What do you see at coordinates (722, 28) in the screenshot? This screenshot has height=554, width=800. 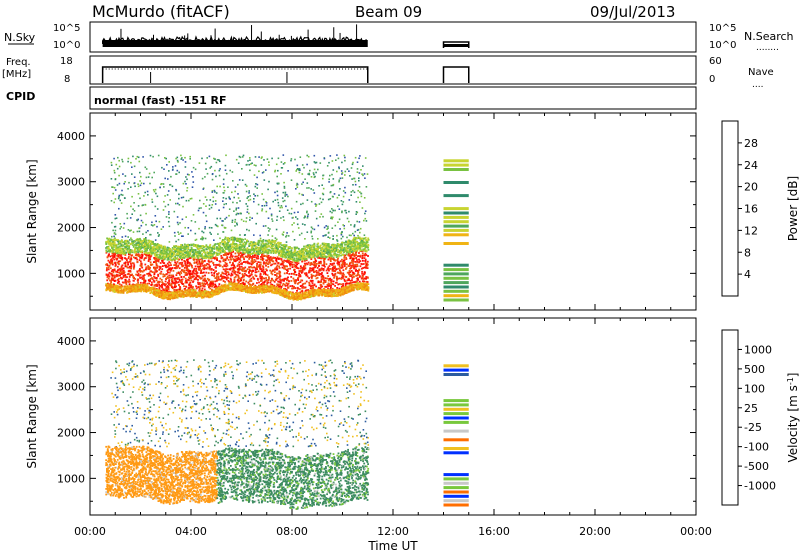 I see `noise-right-tick-high: 10^5` at bounding box center [722, 28].